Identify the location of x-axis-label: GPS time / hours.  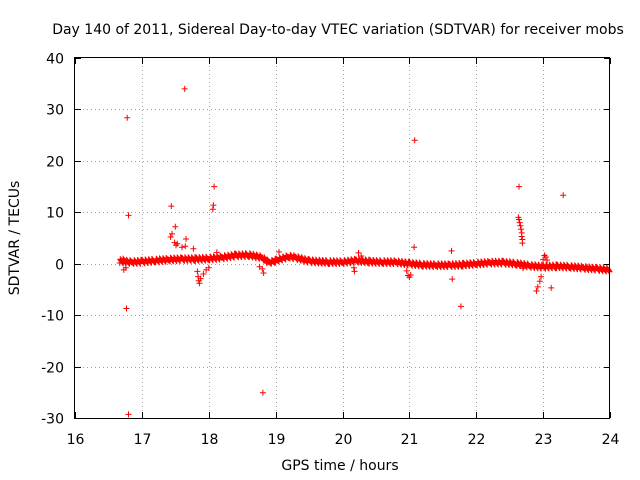
(339, 466).